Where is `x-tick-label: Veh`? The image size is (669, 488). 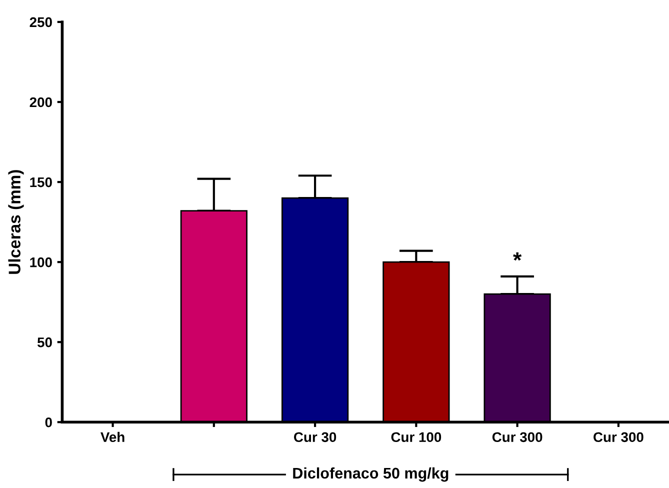
x-tick-label: Veh is located at coordinates (112, 437).